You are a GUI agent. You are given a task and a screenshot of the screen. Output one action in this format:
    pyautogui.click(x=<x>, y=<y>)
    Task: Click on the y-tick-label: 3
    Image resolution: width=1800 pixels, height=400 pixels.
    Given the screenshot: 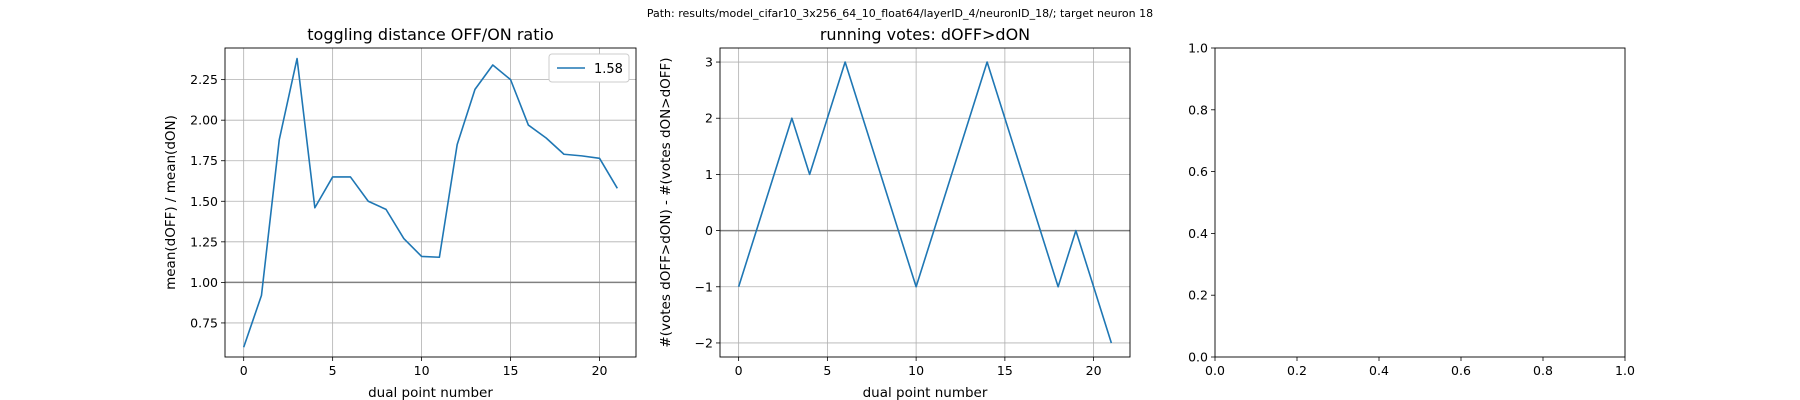 What is the action you would take?
    pyautogui.click(x=709, y=62)
    